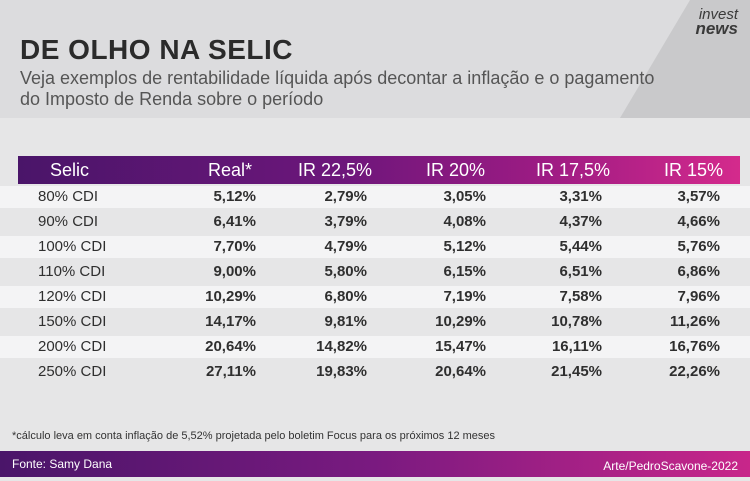 The image size is (750, 481). What do you see at coordinates (460, 346) in the screenshot?
I see `cell-ir-20: 15,47%` at bounding box center [460, 346].